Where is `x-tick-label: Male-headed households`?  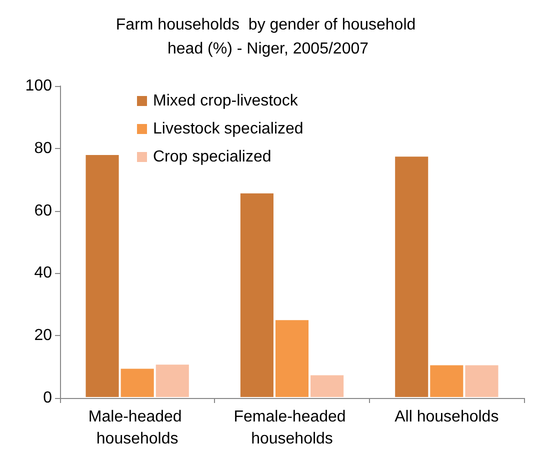 x-tick-label: Male-headed households is located at coordinates (137, 428).